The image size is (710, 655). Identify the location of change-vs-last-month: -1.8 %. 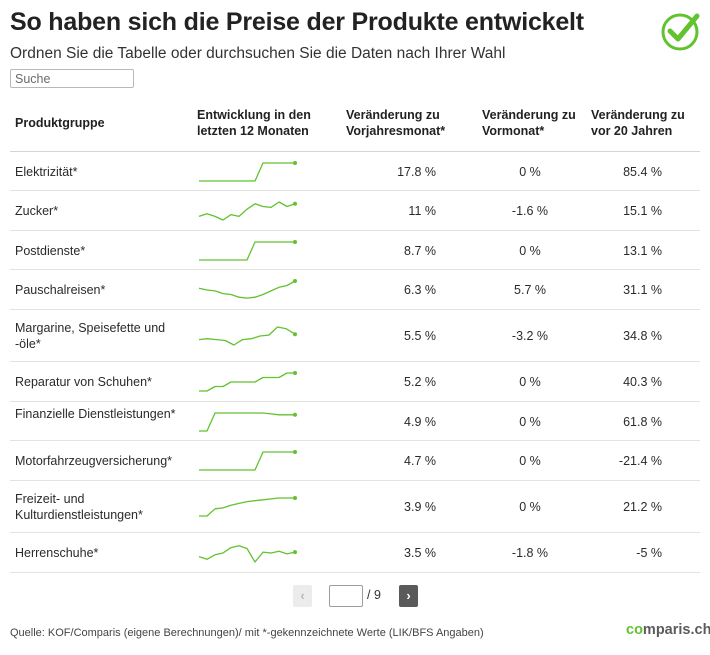
(530, 553).